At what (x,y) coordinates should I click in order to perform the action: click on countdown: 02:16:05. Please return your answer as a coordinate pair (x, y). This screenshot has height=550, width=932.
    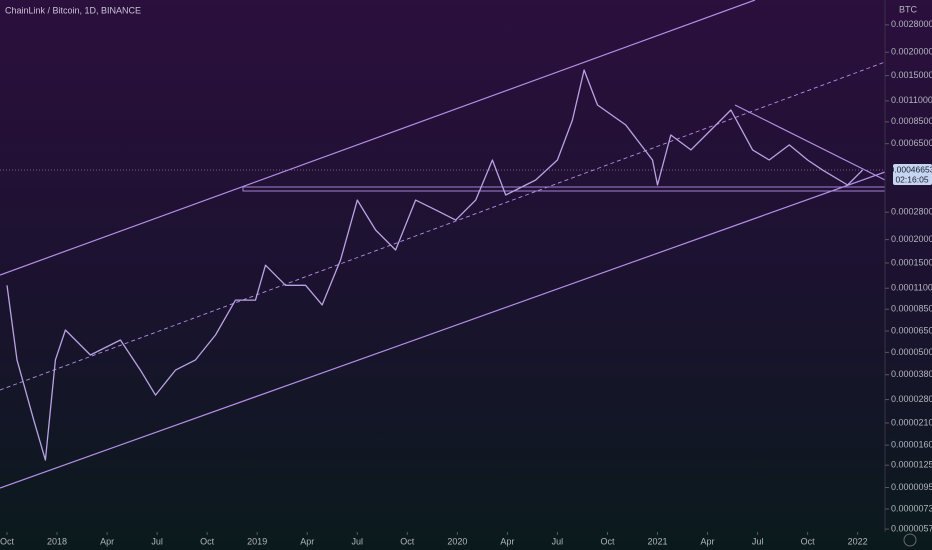
    Looking at the image, I should click on (911, 179).